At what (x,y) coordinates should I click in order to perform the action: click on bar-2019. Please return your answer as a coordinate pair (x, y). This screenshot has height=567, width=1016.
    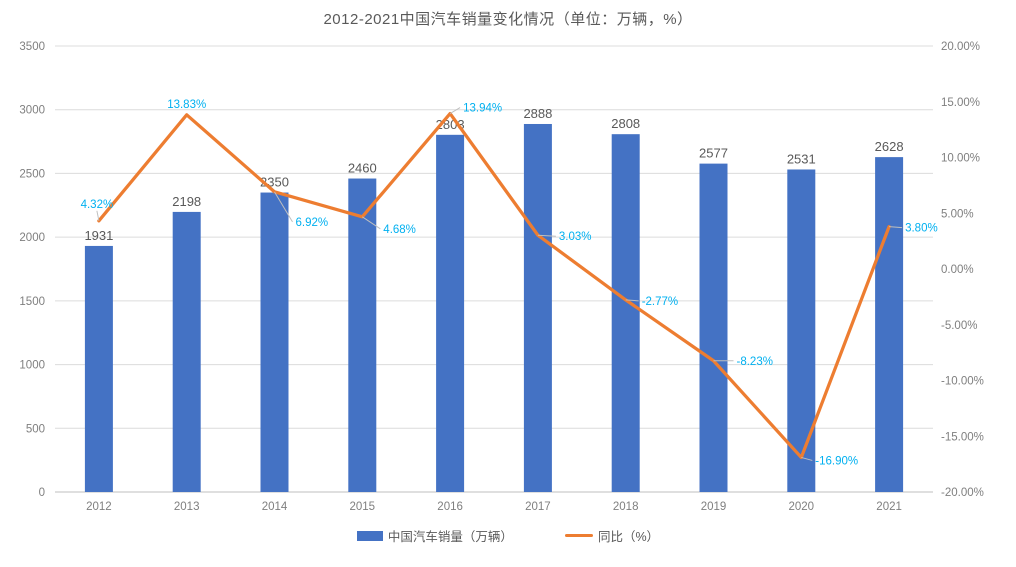
    Looking at the image, I should click on (713, 327).